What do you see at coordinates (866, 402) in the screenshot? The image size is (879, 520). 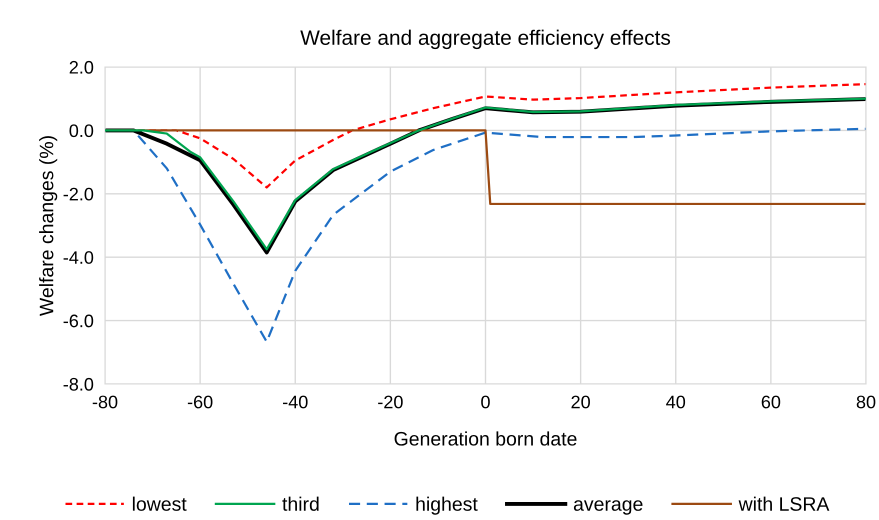 I see `x-tick-label: 80` at bounding box center [866, 402].